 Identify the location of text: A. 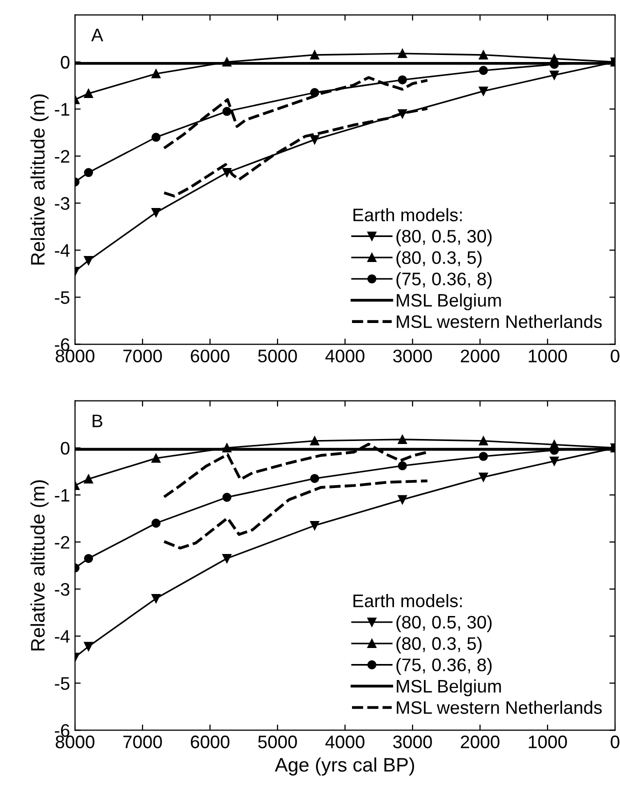
(97, 35).